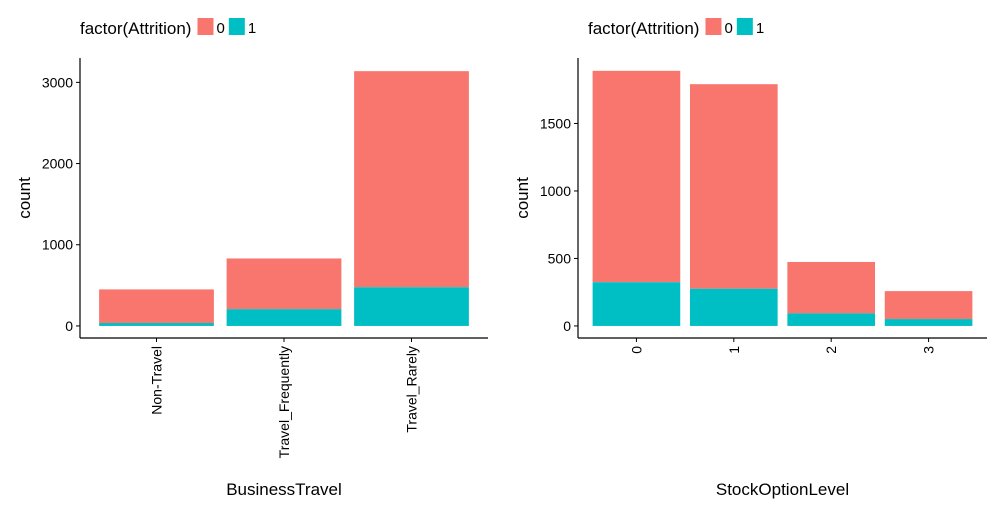 The image size is (997, 510). I want to click on x-tick-label: 3, so click(929, 350).